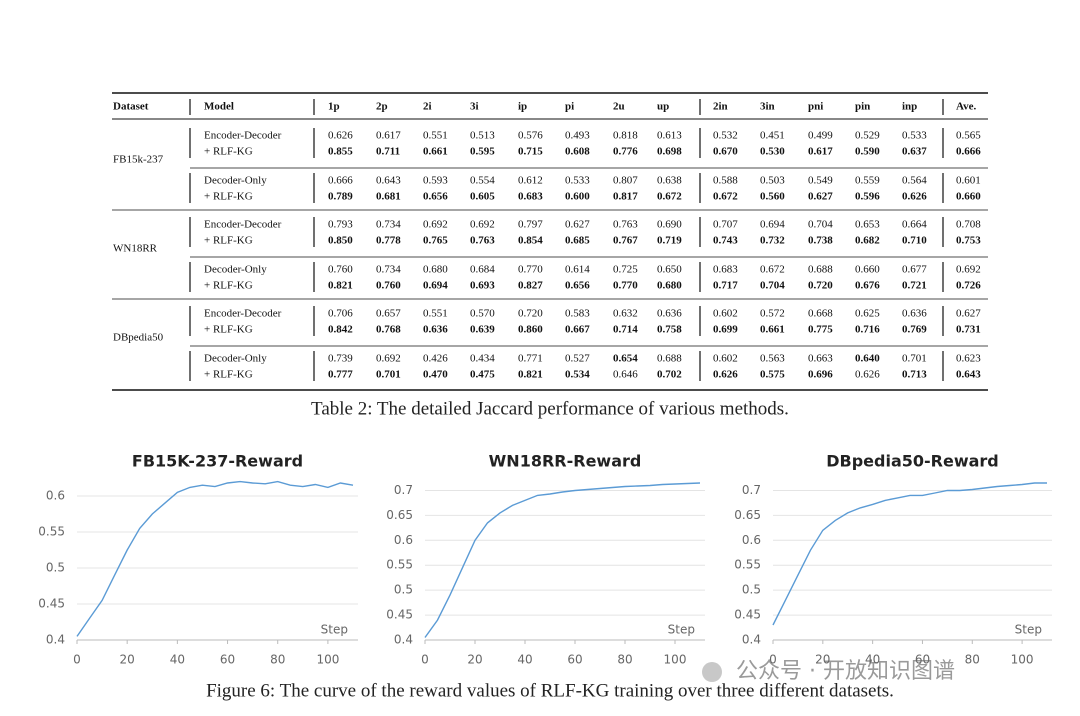 This screenshot has width=1080, height=716. I want to click on table-cell: 0.602, so click(725, 314).